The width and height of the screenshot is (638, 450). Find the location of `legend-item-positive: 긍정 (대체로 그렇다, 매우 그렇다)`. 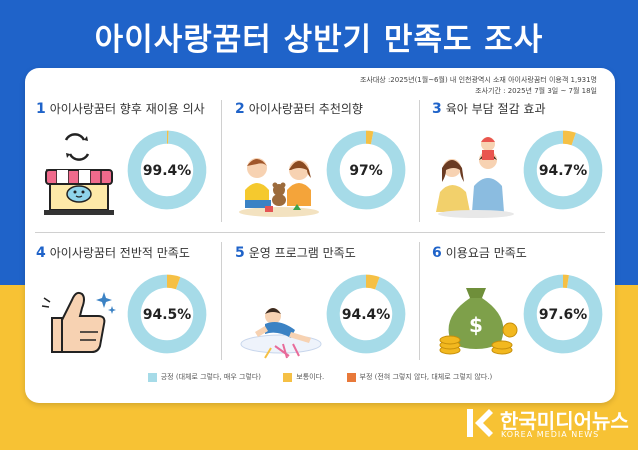

legend-item-positive: 긍정 (대체로 그렇다, 매우 그렇다) is located at coordinates (204, 377).